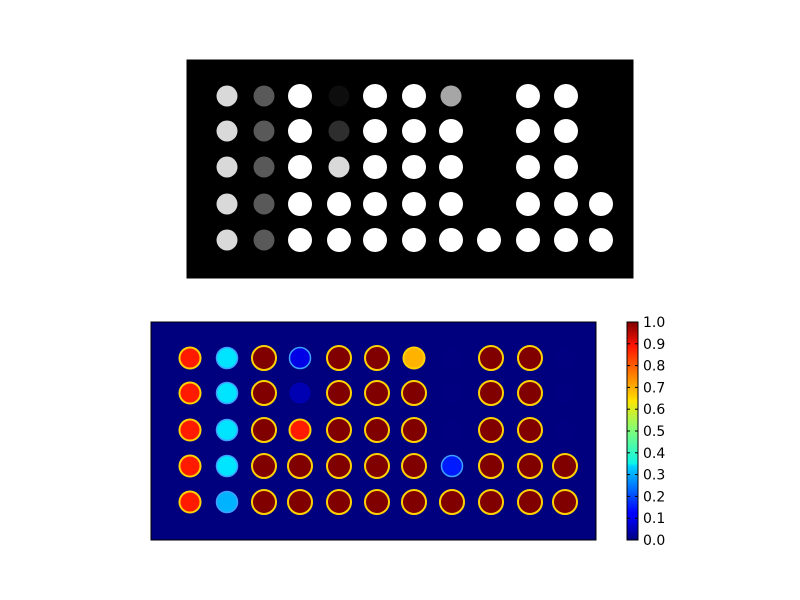 This screenshot has height=600, width=800. Describe the element at coordinates (530, 430) in the screenshot. I see `spot-c10-r3` at that location.